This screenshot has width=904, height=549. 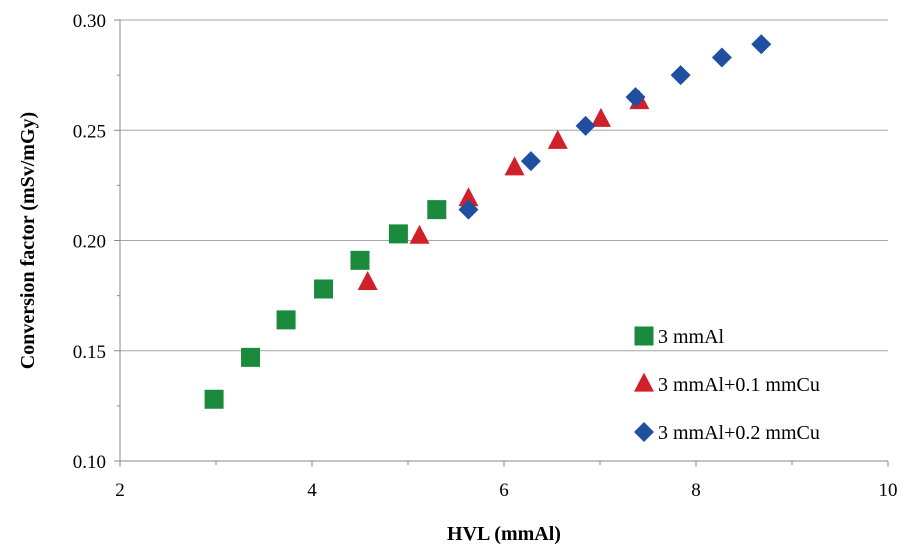 What do you see at coordinates (28, 240) in the screenshot?
I see `y-axis-title: Conversion factor (mSv/mGy)` at bounding box center [28, 240].